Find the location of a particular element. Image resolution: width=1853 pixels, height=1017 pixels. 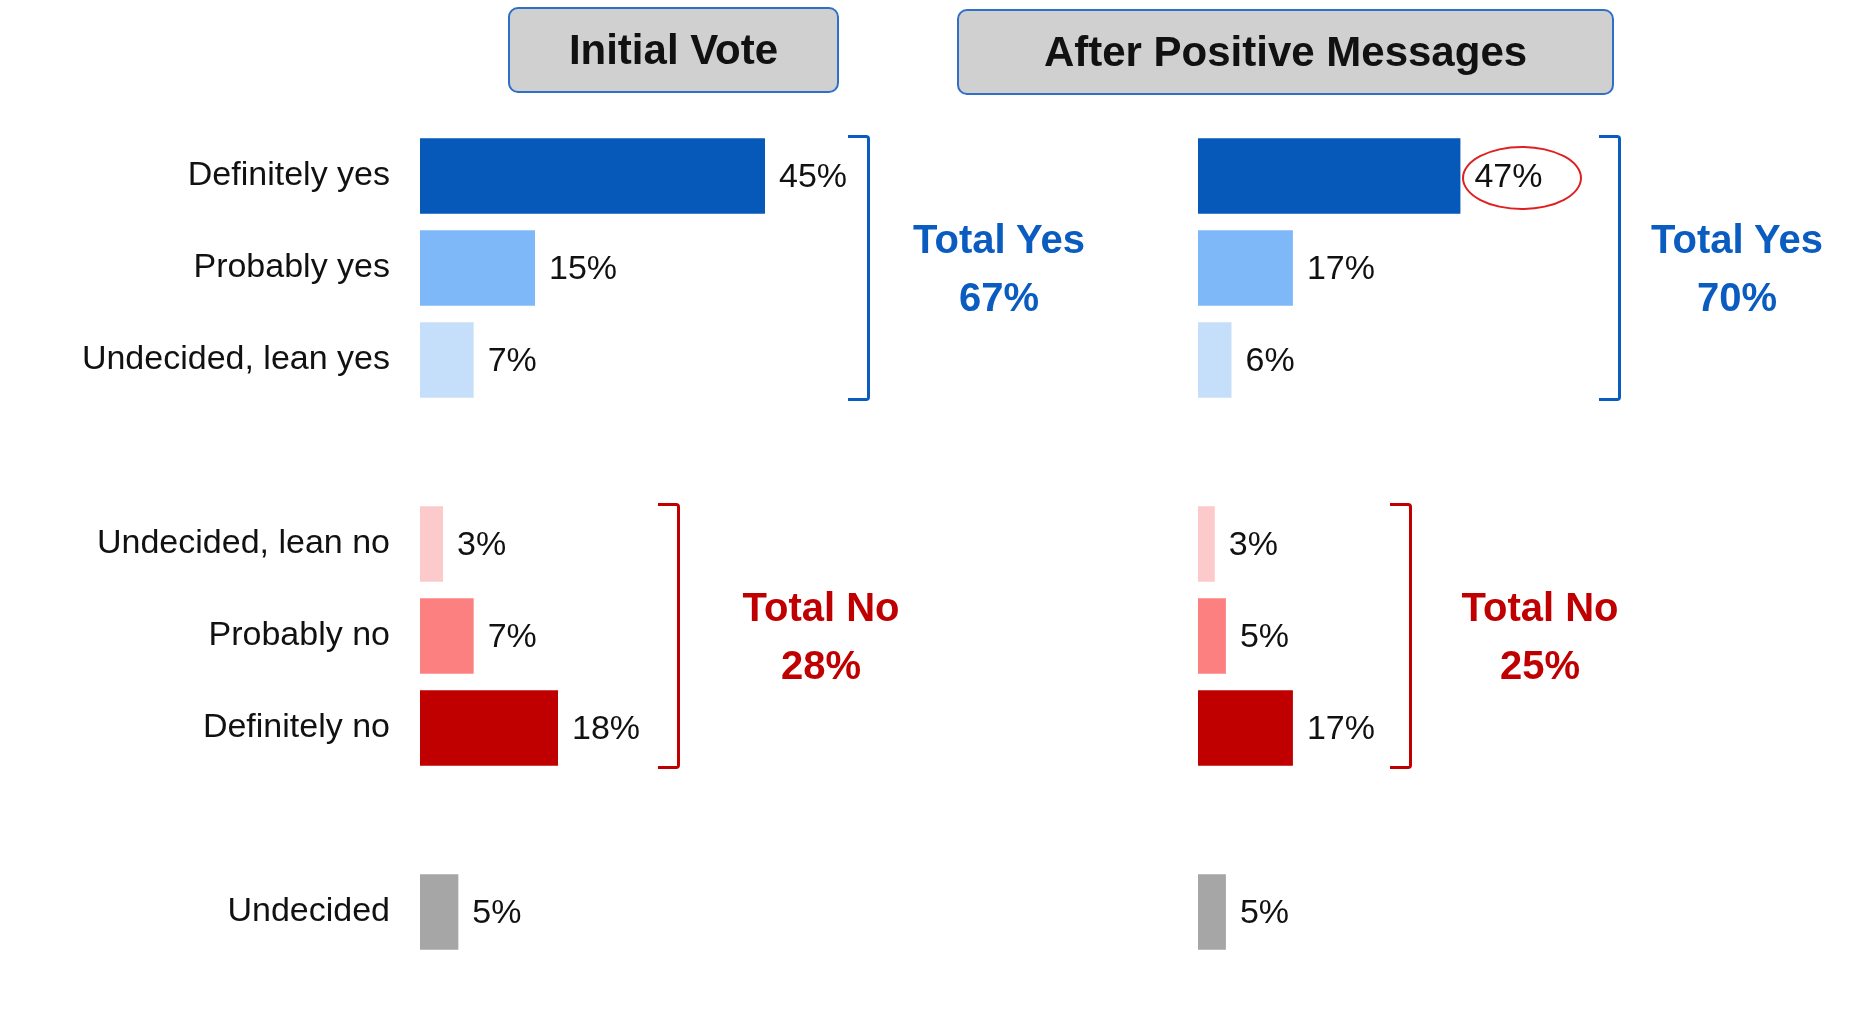

y-tick-label: Probably yes is located at coordinates (291, 265).